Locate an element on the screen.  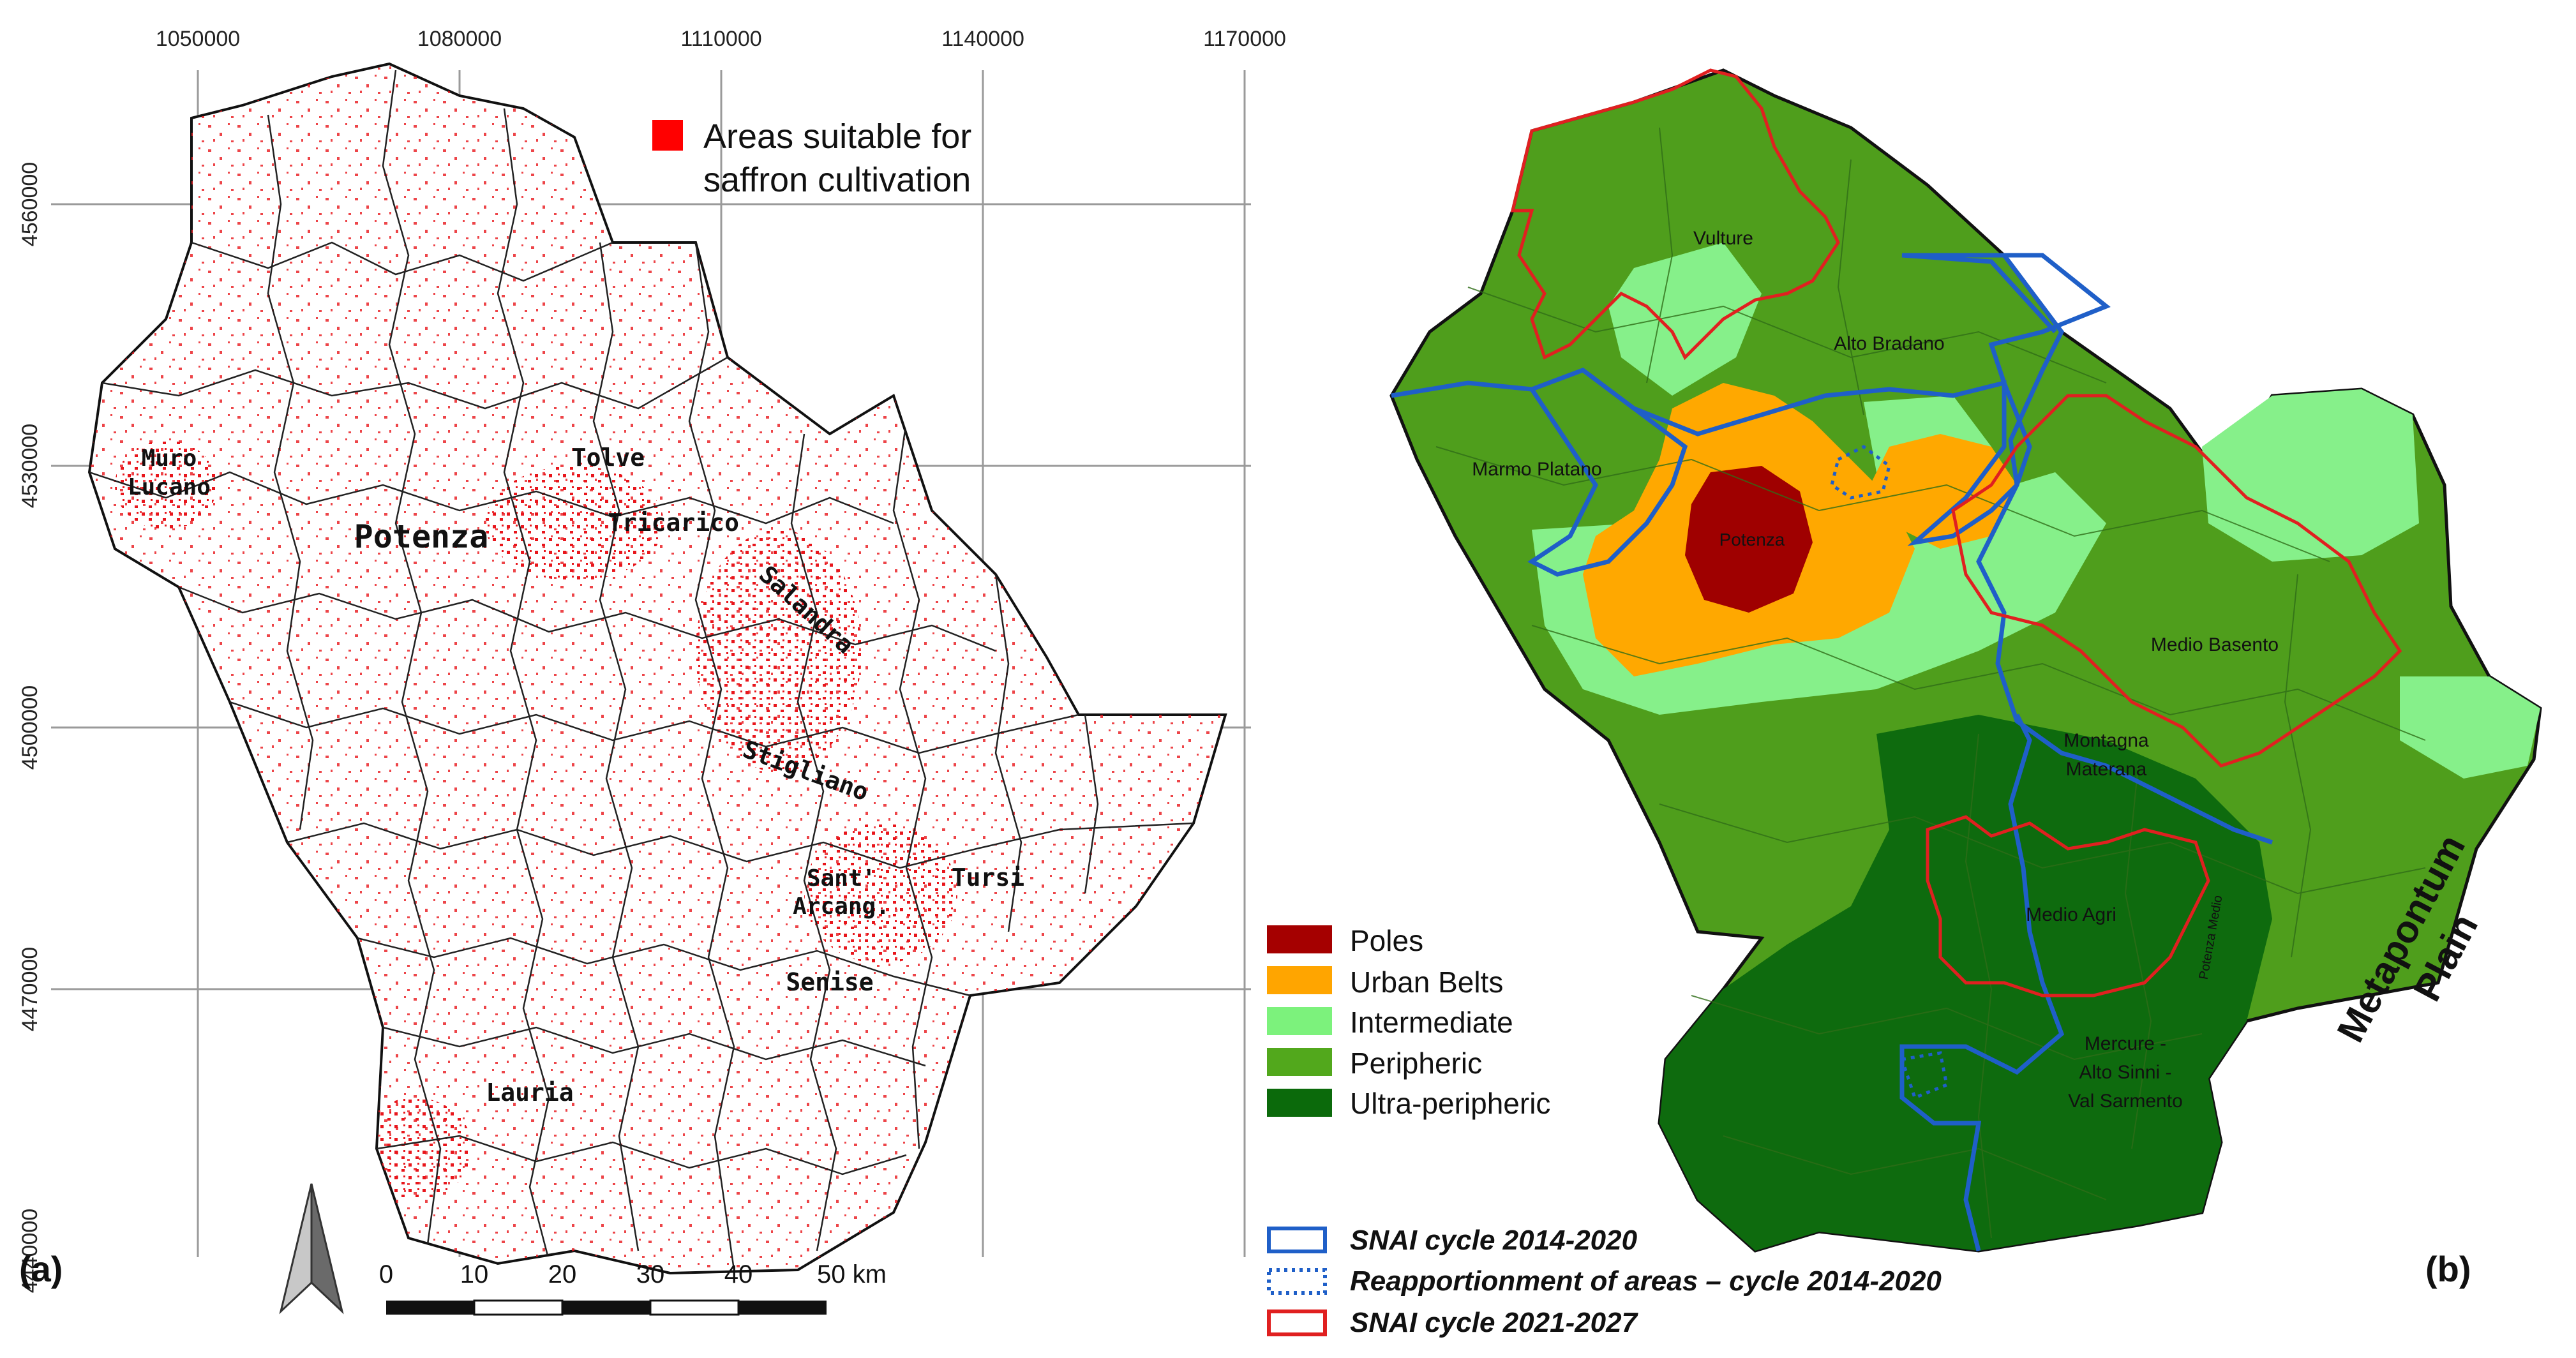
x-tick: 1110000 is located at coordinates (720, 39).